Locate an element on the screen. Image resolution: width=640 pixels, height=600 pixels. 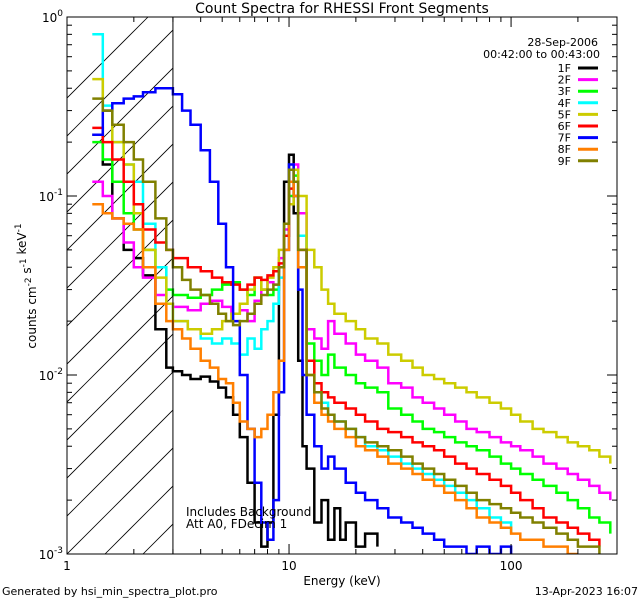
legend-label: 8F is located at coordinates (564, 149).